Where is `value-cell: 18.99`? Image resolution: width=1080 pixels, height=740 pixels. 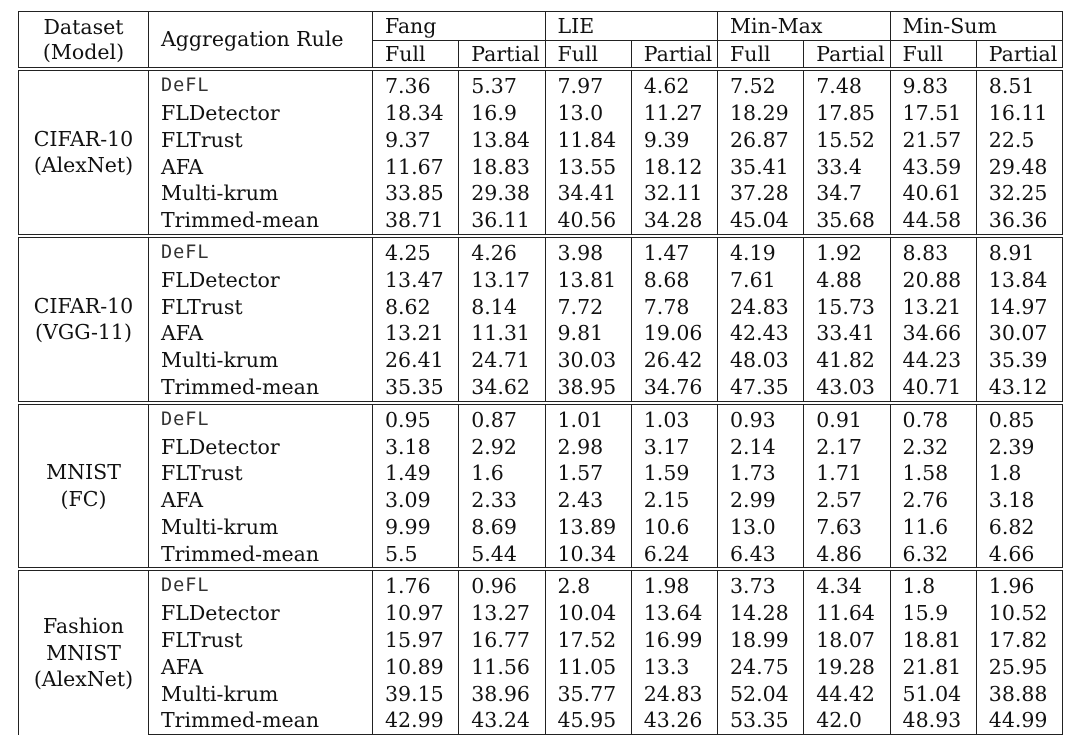 value-cell: 18.99 is located at coordinates (761, 640).